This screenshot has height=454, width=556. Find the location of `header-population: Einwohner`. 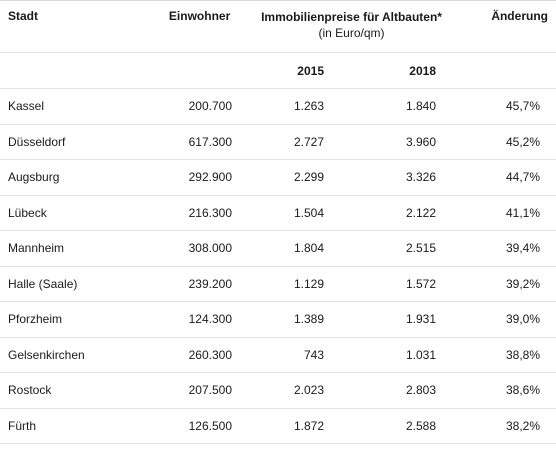

header-population: Einwohner is located at coordinates (199, 16).